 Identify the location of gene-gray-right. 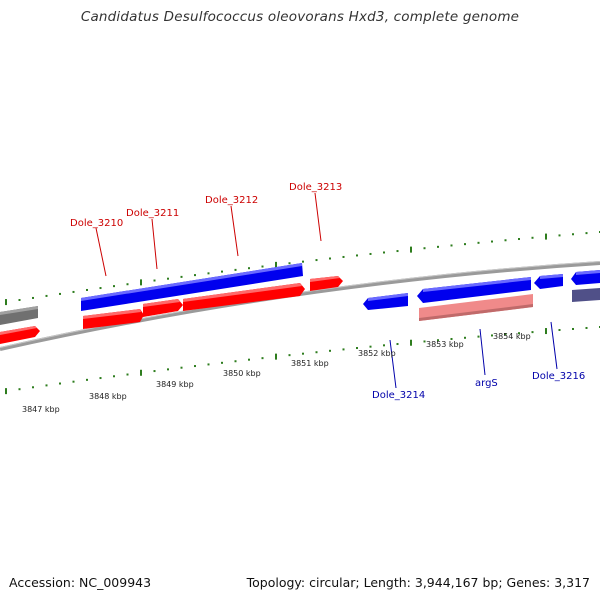
(586, 295).